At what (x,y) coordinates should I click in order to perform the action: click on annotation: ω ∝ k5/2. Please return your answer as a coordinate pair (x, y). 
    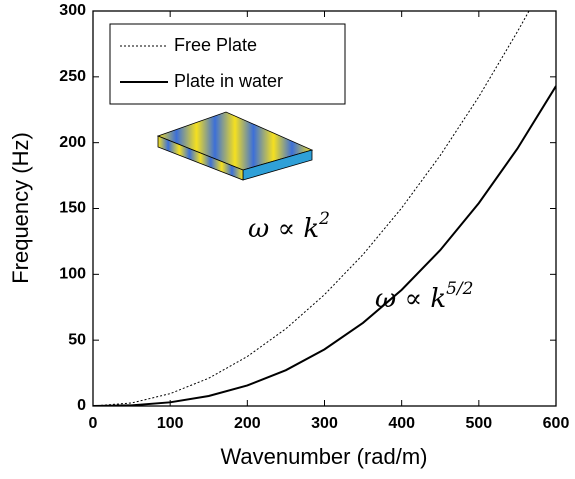
    Looking at the image, I should click on (424, 297).